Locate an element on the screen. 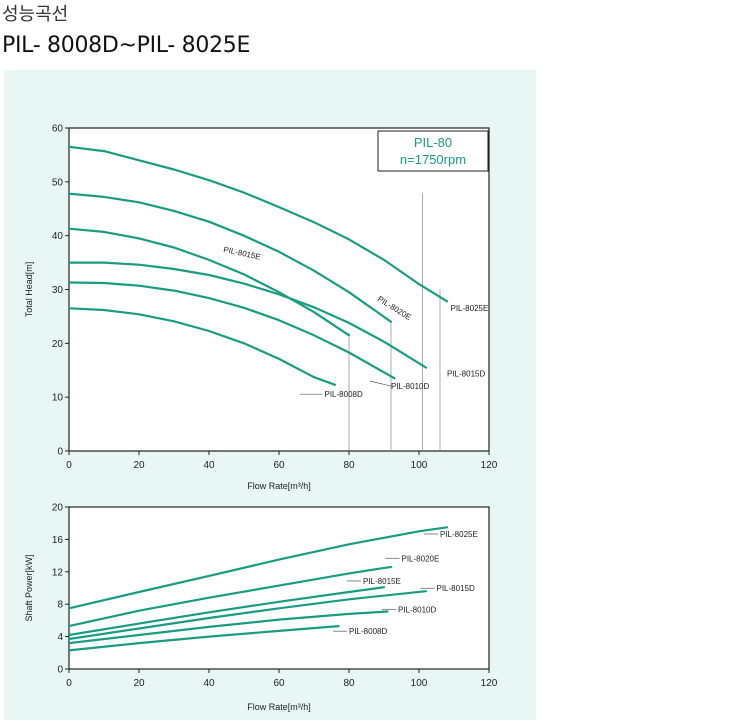 The height and width of the screenshot is (727, 738). y-tick-label: 50 is located at coordinates (58, 182).